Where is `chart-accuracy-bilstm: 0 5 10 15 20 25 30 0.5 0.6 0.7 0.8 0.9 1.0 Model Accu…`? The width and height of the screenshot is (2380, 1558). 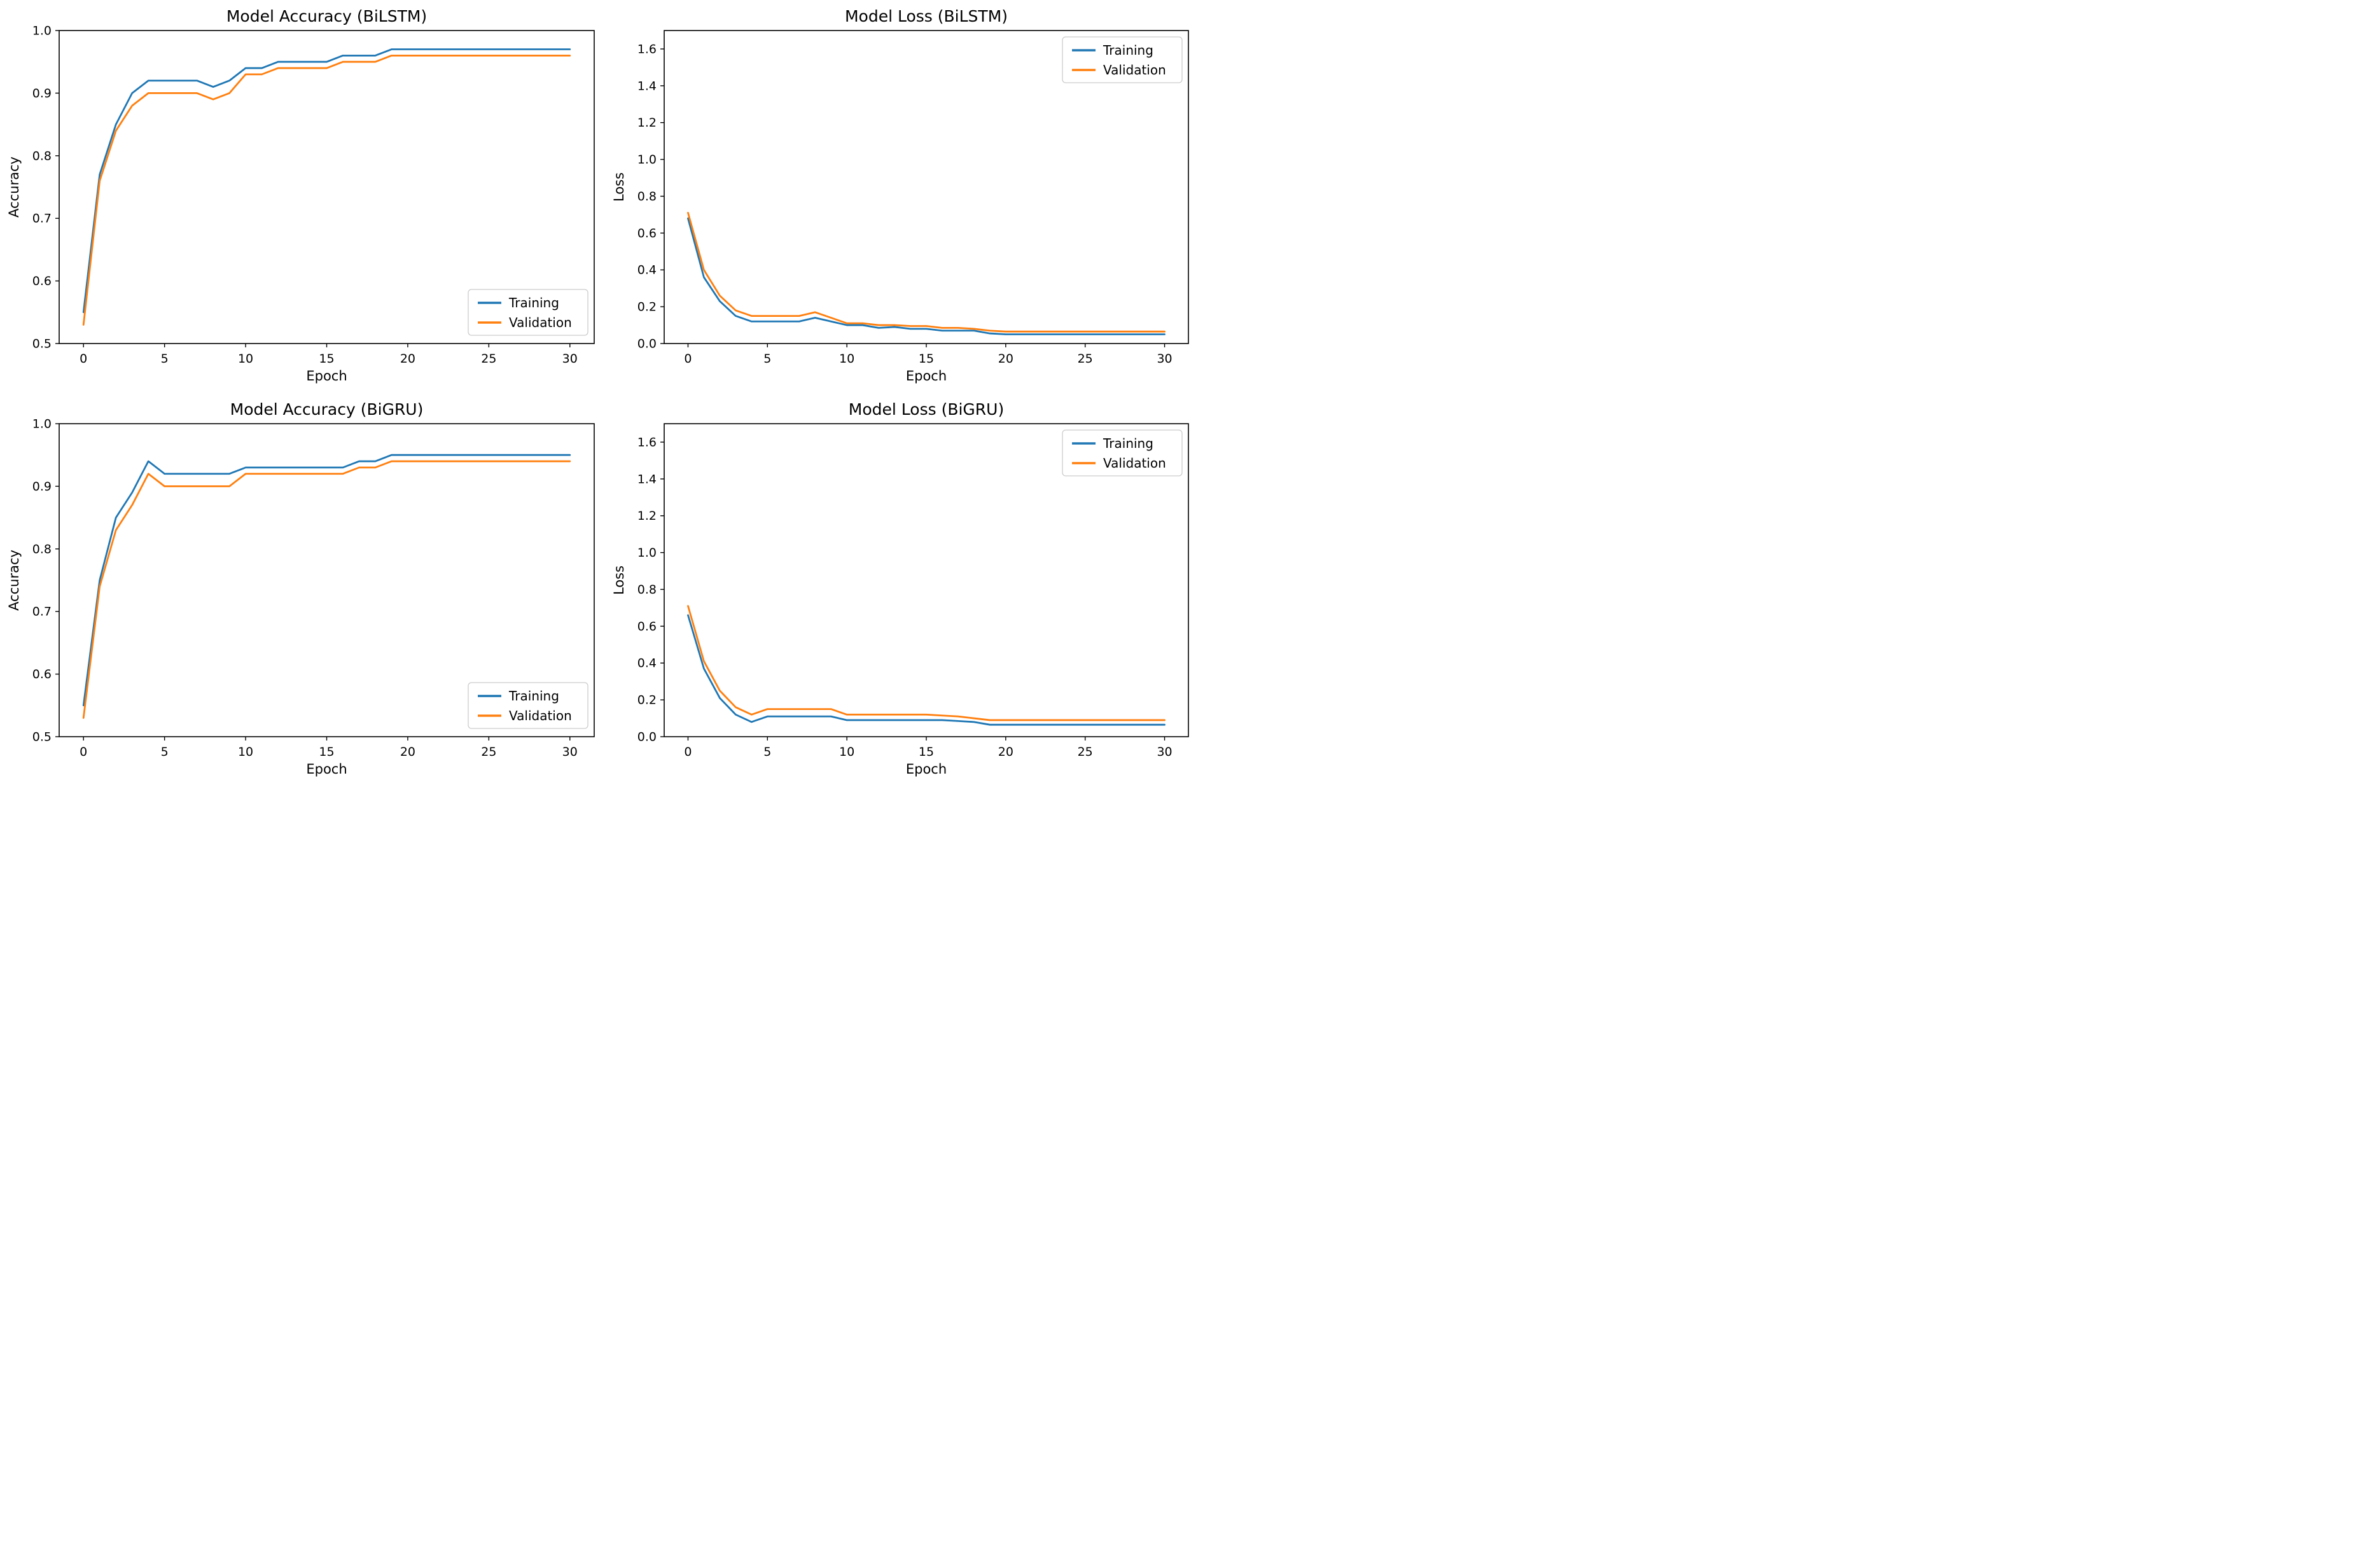 chart-accuracy-bilstm: 0 5 10 15 20 25 30 0.5 0.6 0.7 0.8 0.9 1.0 Model Accu… is located at coordinates (297, 195).